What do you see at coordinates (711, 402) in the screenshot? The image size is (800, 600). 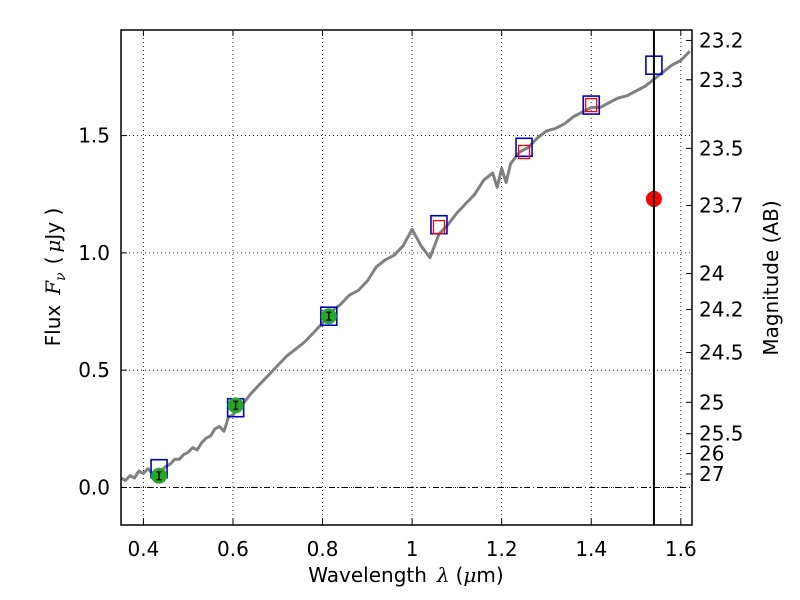 I see `magnitude-tick-label: 25` at bounding box center [711, 402].